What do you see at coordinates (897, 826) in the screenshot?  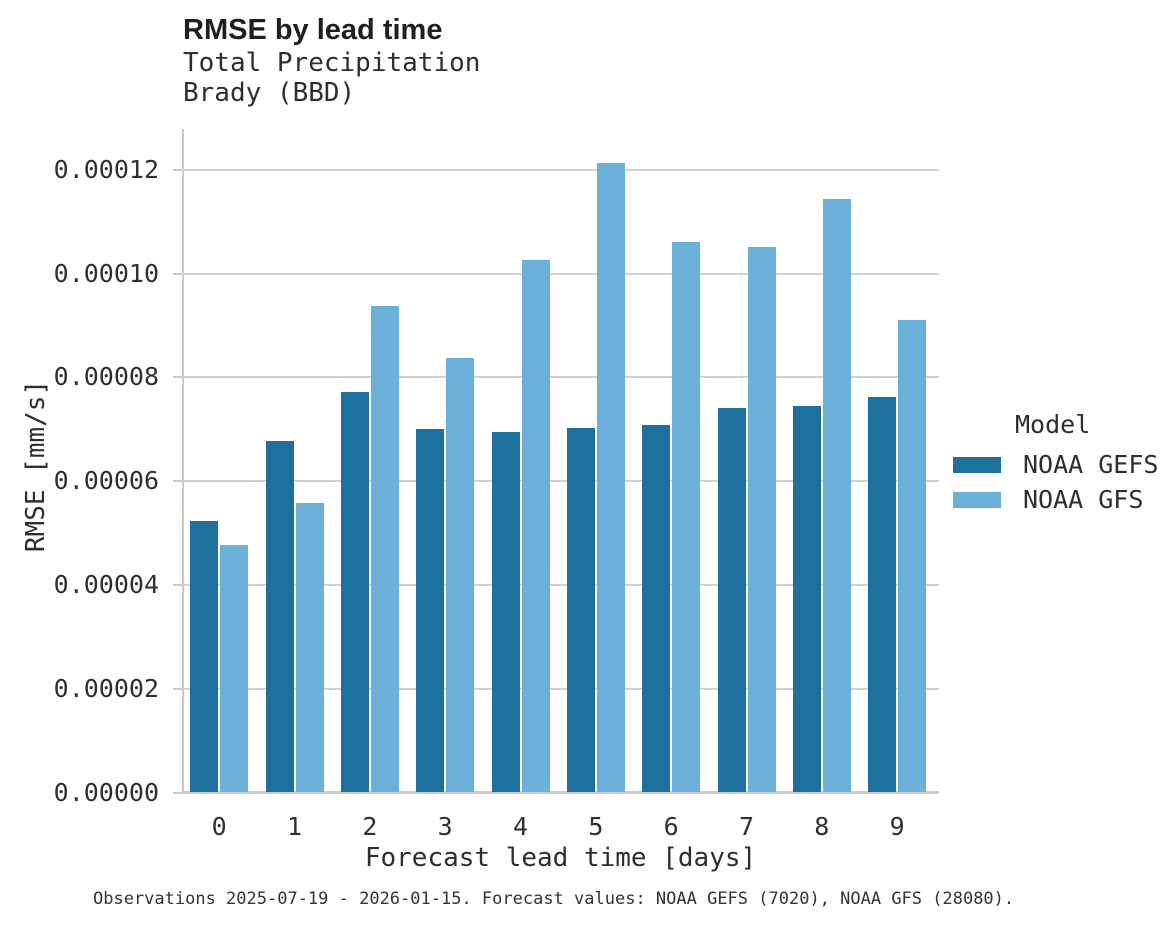 I see `x-tick-label: 9` at bounding box center [897, 826].